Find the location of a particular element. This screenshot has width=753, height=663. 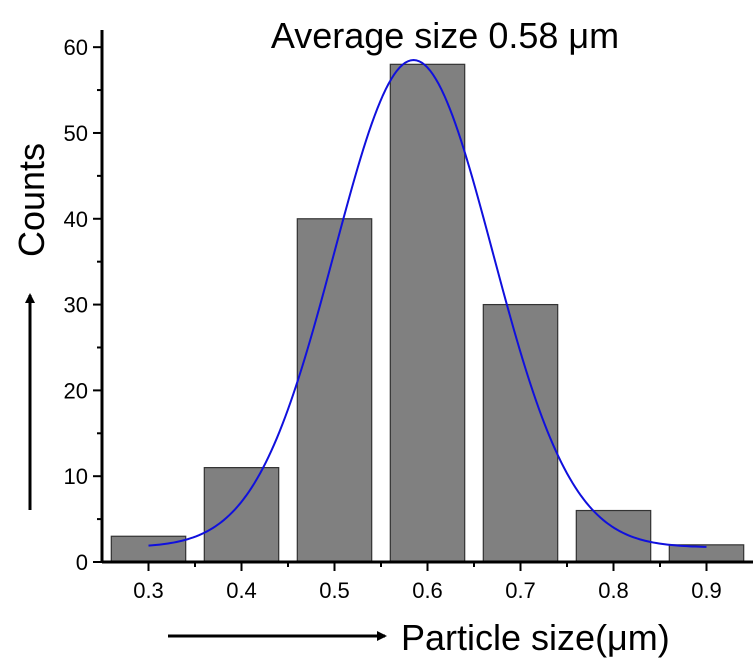

x-axis-title: Particle size(μm) is located at coordinates (535, 637).